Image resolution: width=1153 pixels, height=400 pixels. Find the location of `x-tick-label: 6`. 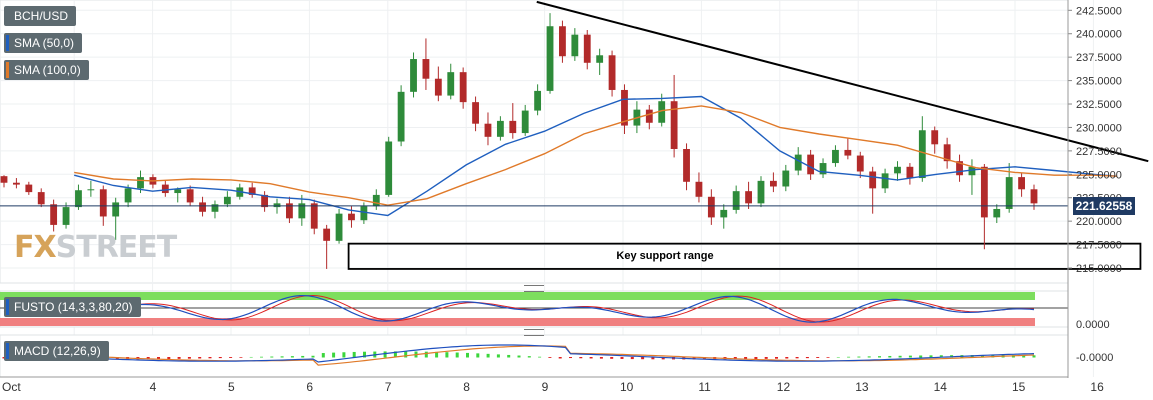

x-tick-label: 6 is located at coordinates (309, 387).